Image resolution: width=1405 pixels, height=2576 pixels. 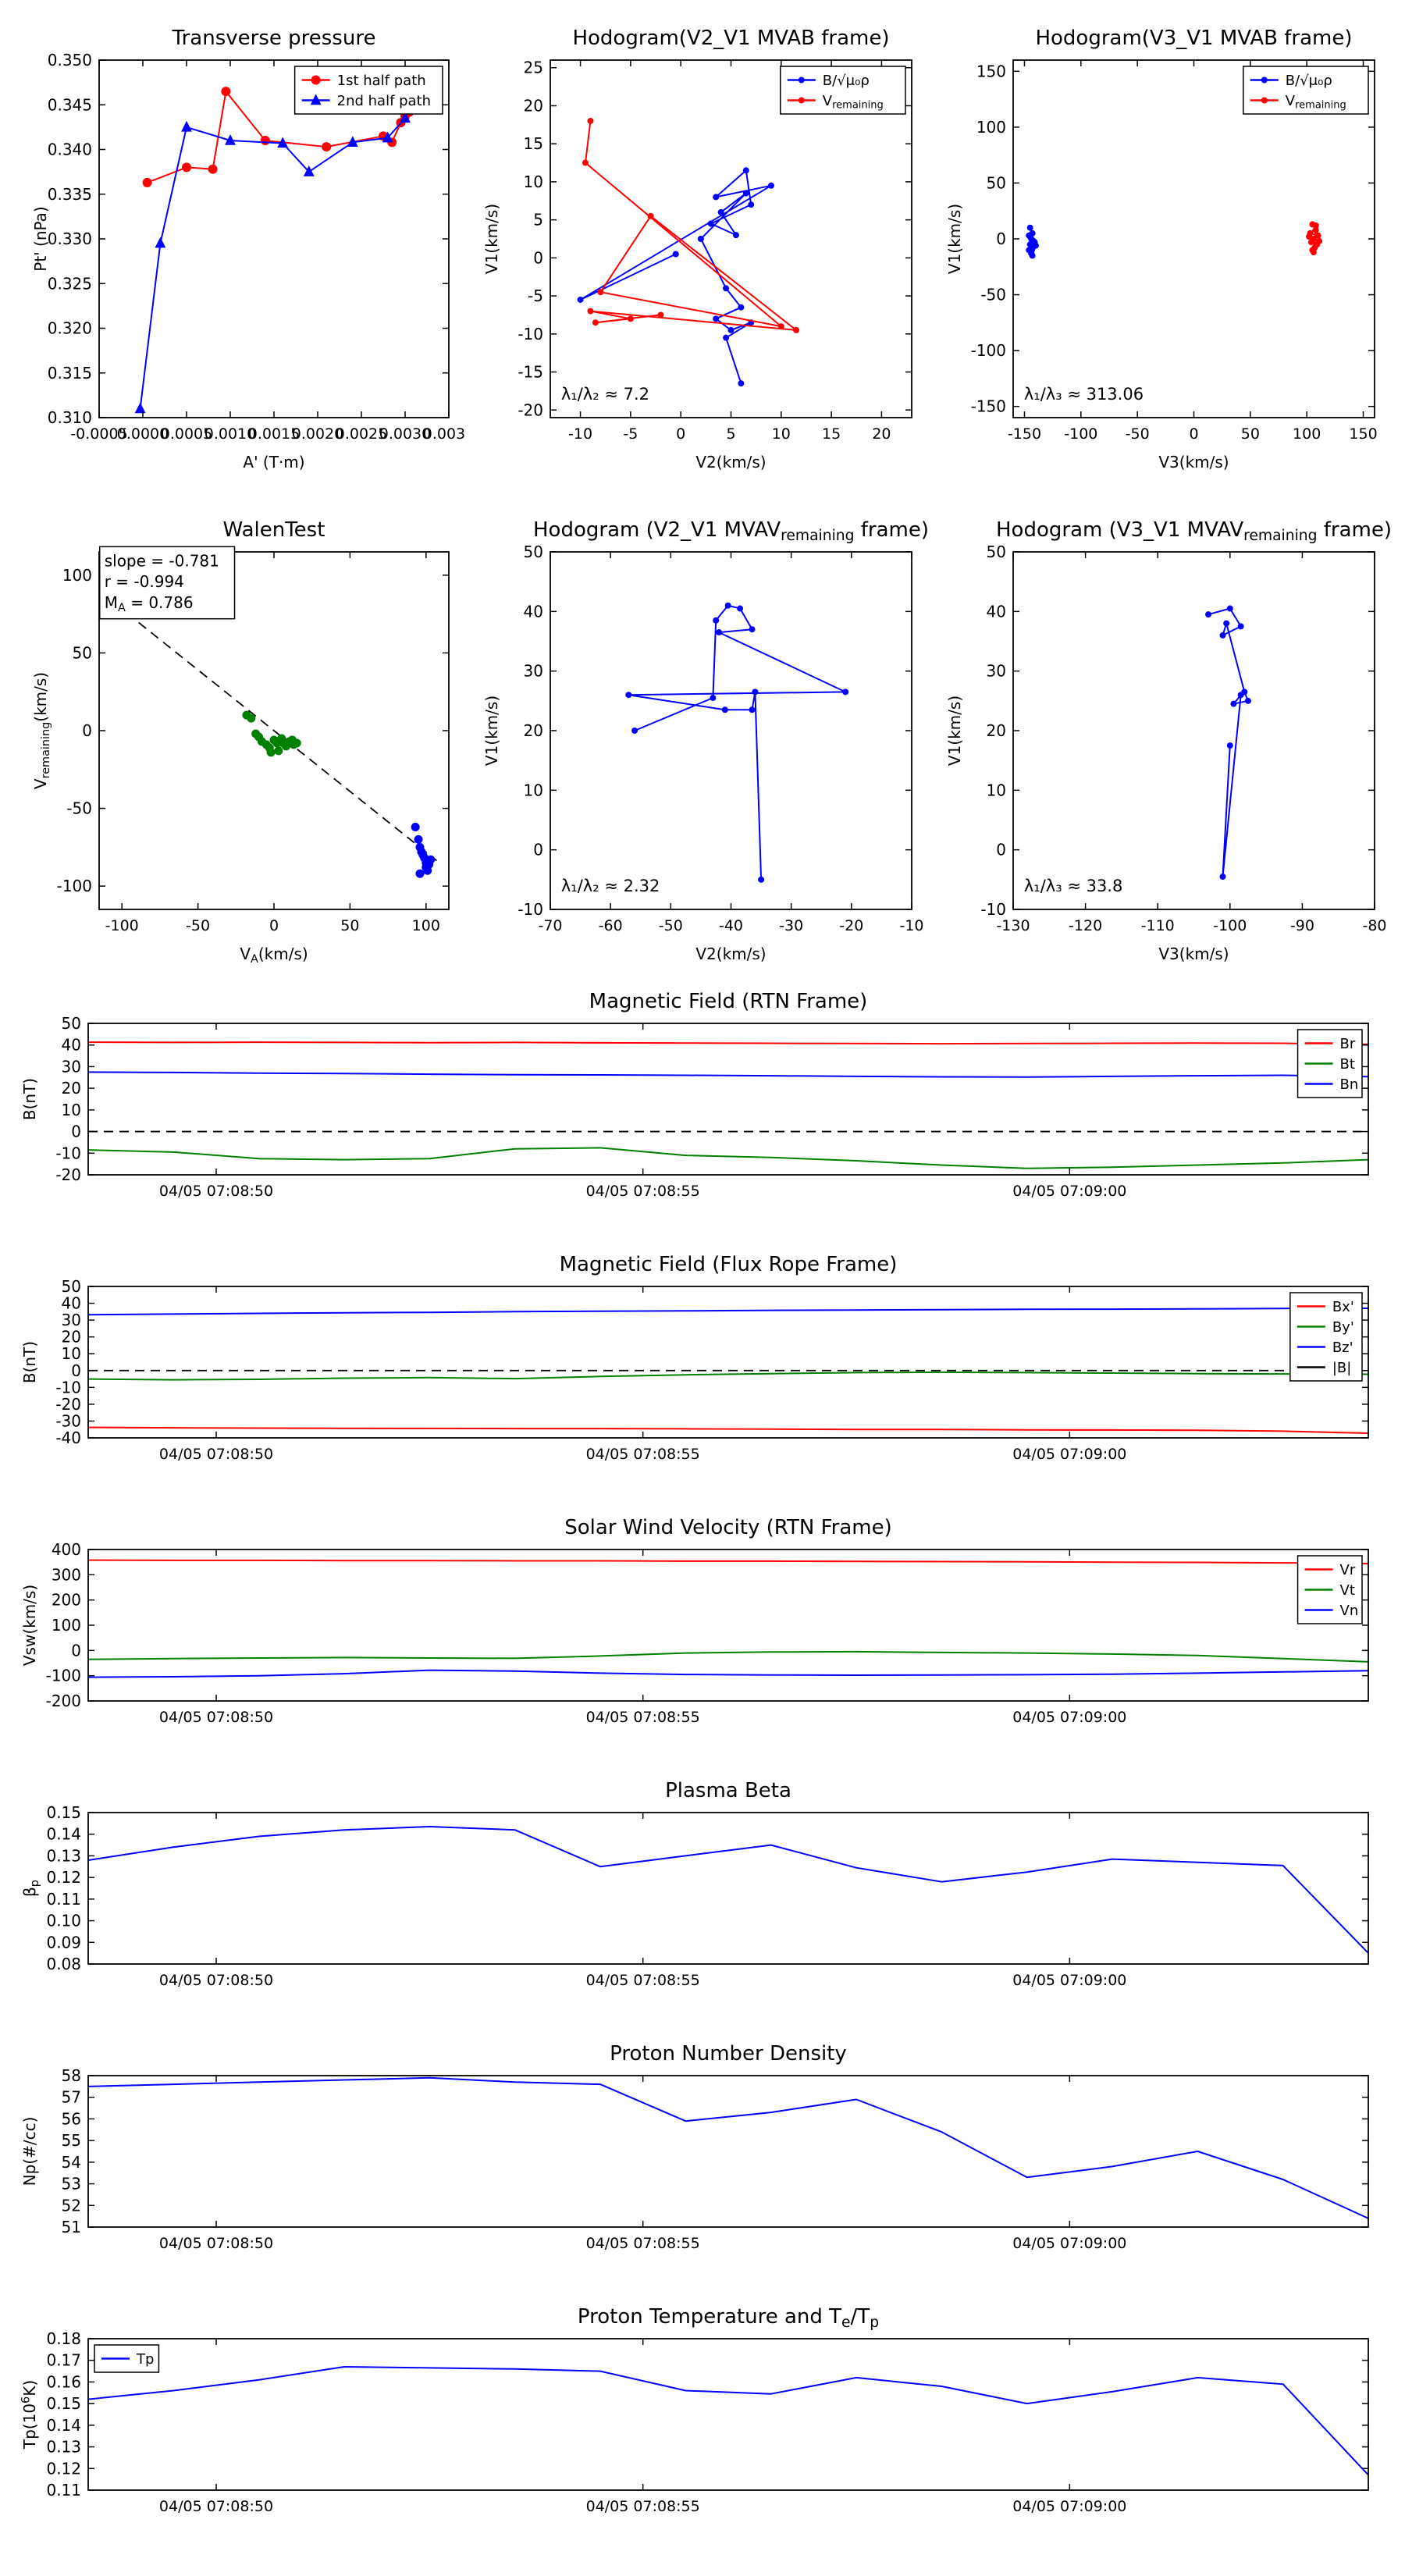 What do you see at coordinates (538, 220) in the screenshot?
I see `svg-text: 5` at bounding box center [538, 220].